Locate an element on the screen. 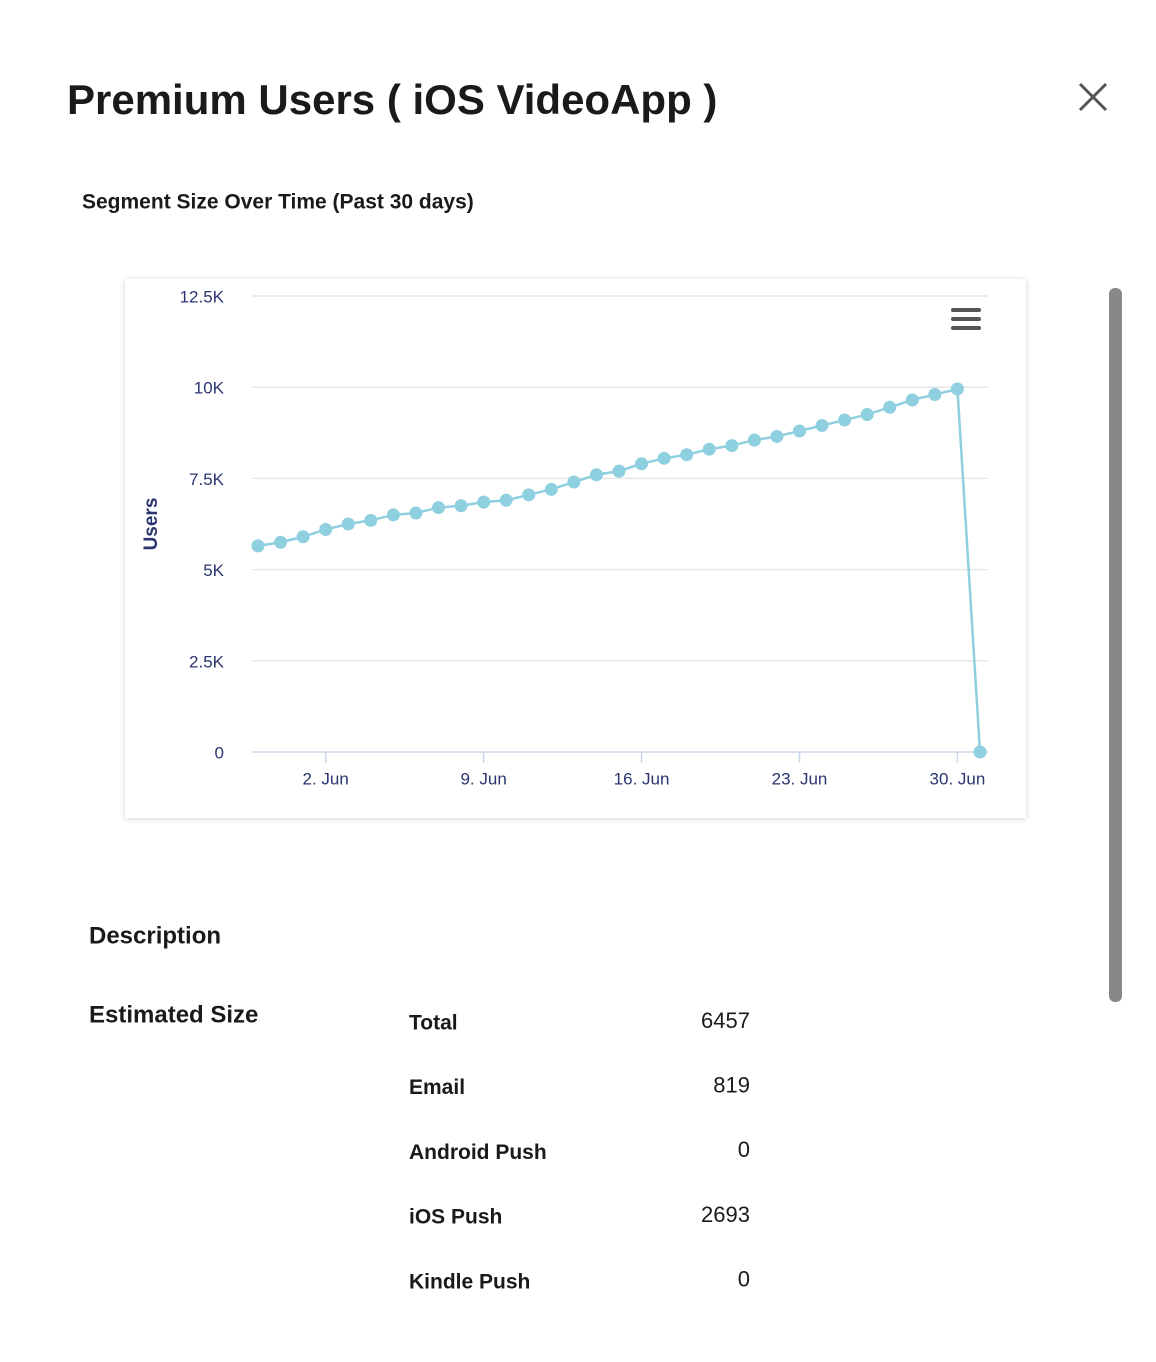  y-axis-label: Users is located at coordinates (151, 524).